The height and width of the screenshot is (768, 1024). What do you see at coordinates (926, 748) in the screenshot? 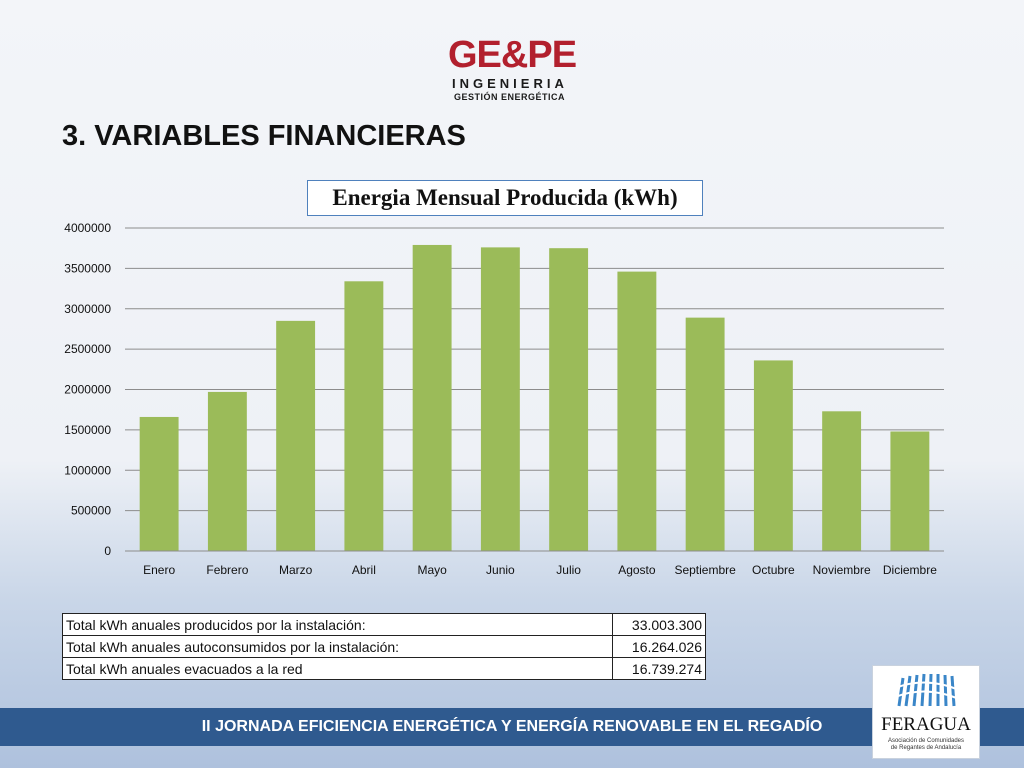
I see `feragua-sub-line2: de Regantes de Andalucía` at bounding box center [926, 748].